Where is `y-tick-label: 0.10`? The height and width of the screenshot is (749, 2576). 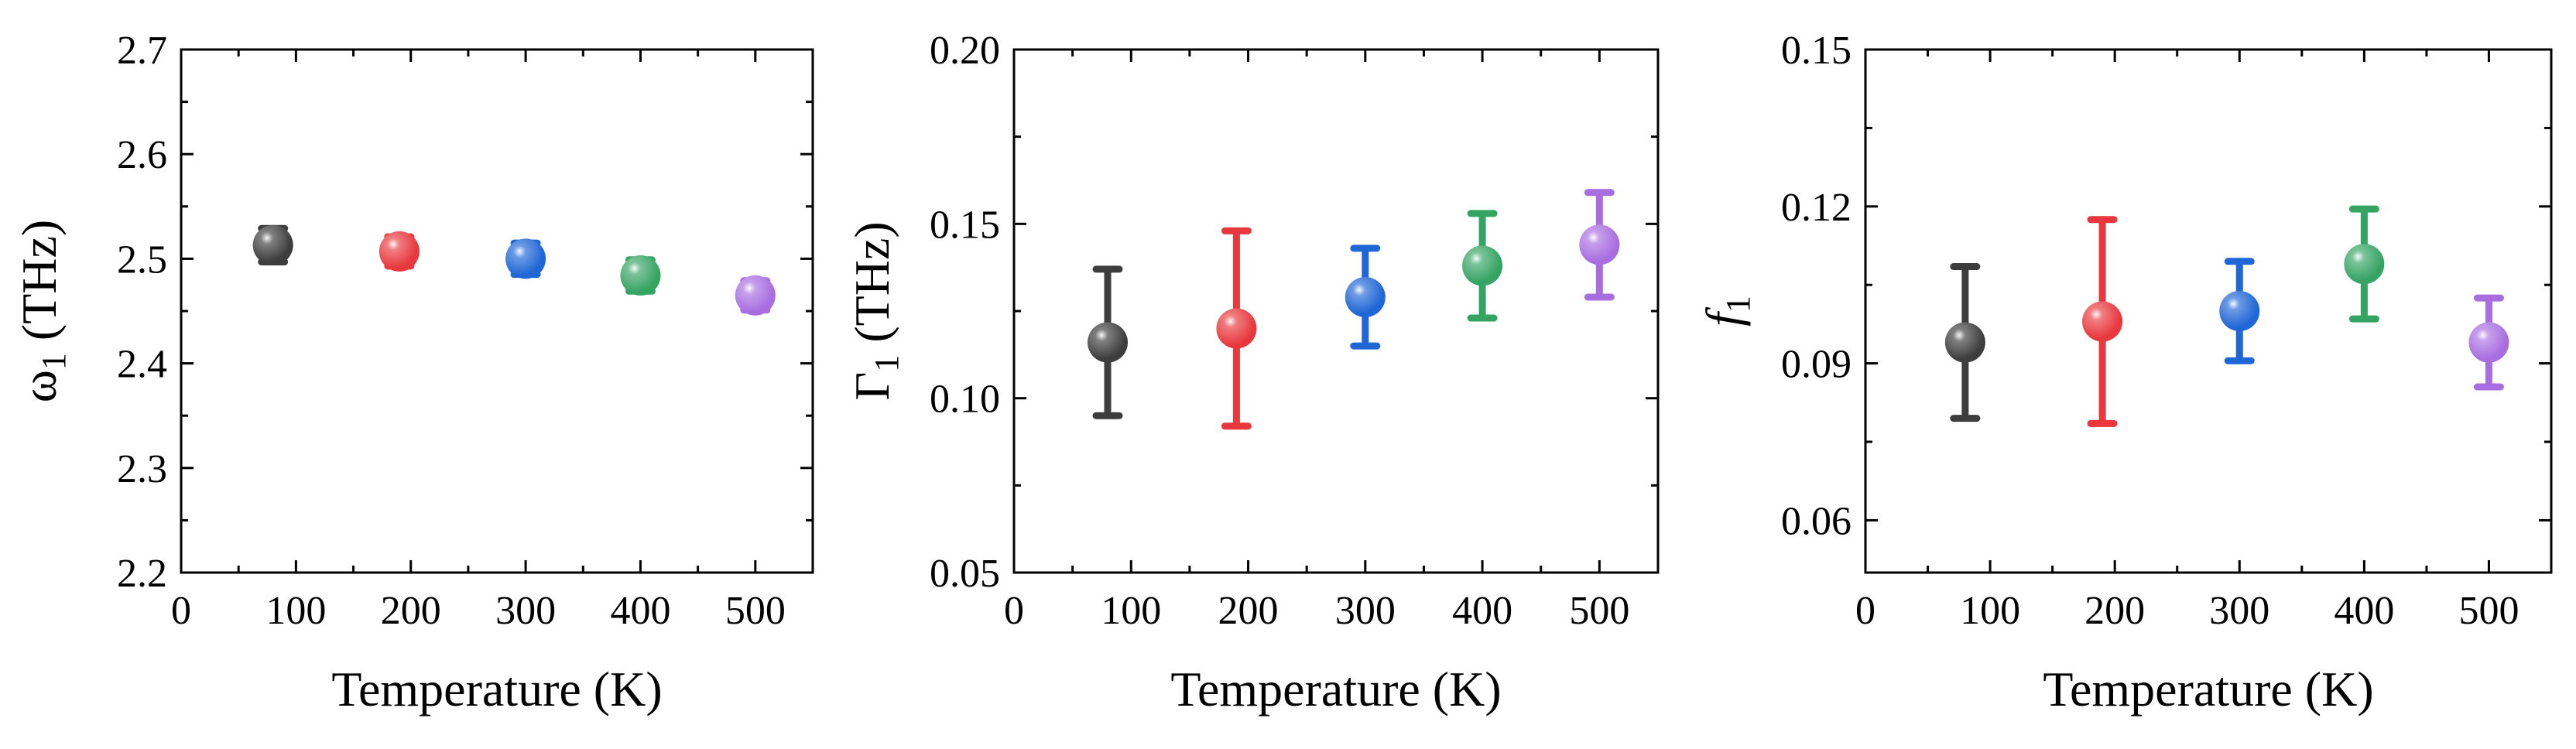
y-tick-label: 0.10 is located at coordinates (965, 400).